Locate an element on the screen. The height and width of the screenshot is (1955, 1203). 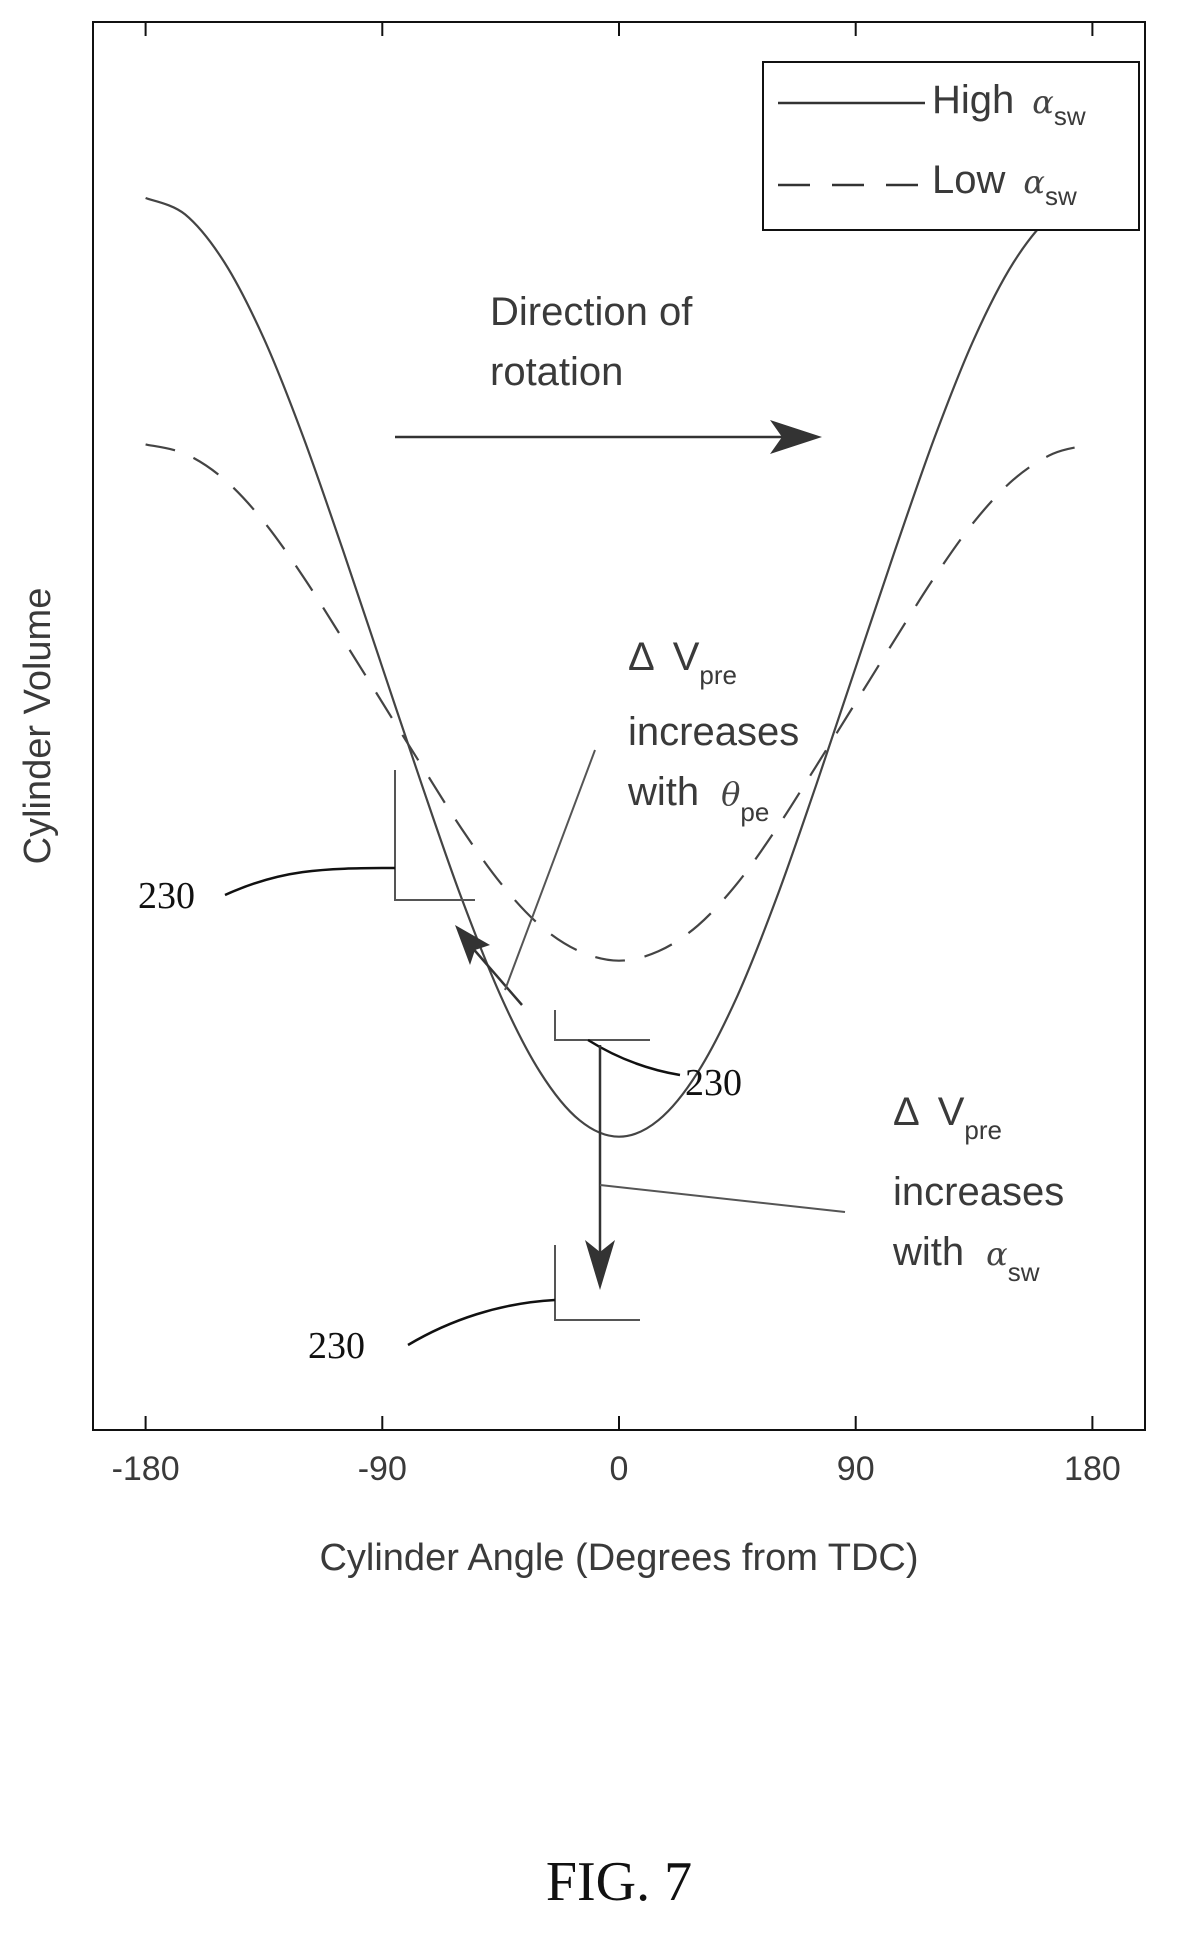
ref-numeral-middle: 230 is located at coordinates (713, 1083).